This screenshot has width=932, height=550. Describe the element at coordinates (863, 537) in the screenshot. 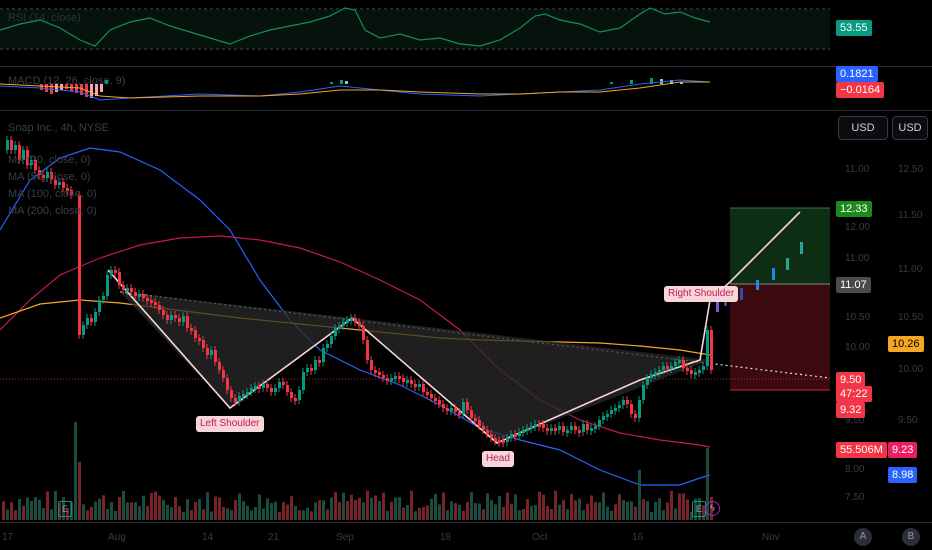

I see `auto-scale-button: A` at that location.